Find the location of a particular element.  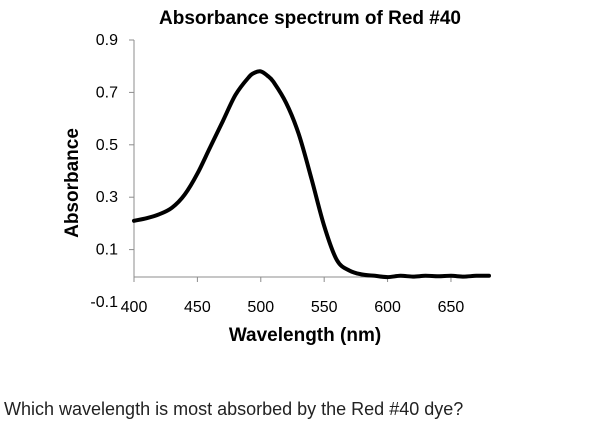

x-tick-label: 400 is located at coordinates (134, 307).